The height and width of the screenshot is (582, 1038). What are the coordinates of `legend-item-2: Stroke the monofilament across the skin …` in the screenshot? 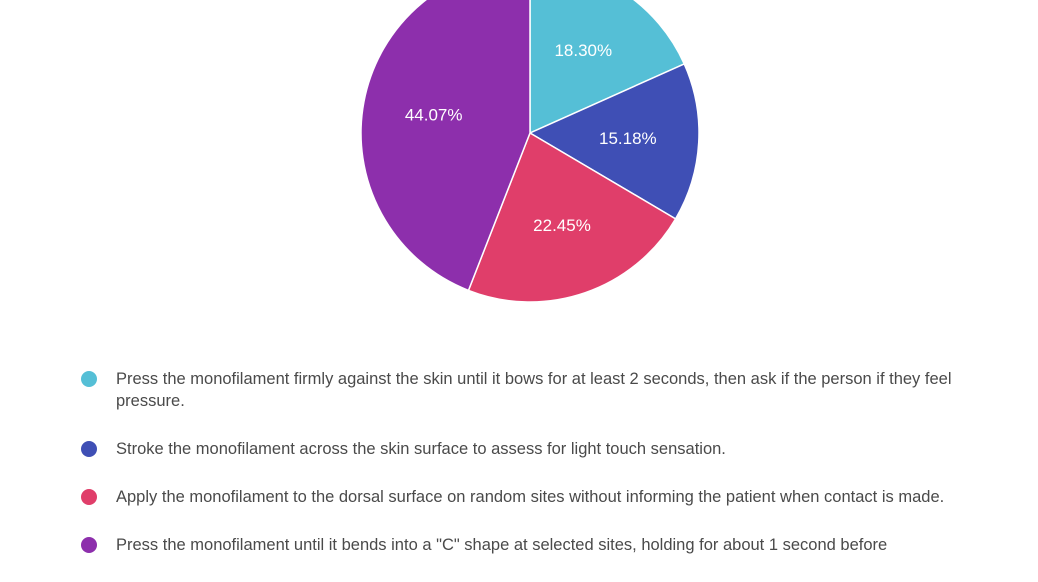 It's located at (520, 449).